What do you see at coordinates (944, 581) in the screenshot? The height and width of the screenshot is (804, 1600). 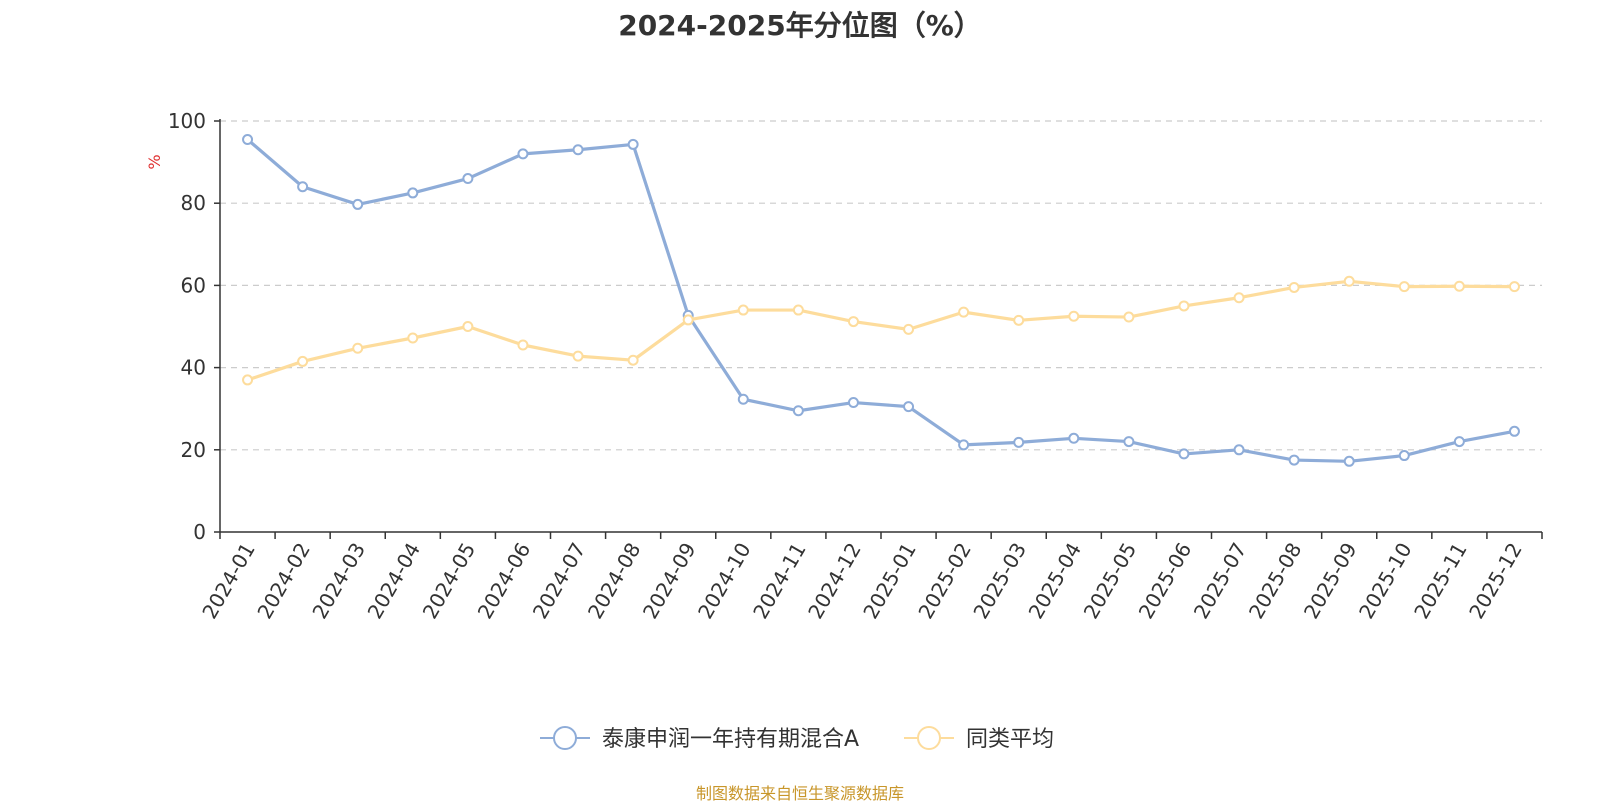 I see `x-tick-label: 2025-02` at bounding box center [944, 581].